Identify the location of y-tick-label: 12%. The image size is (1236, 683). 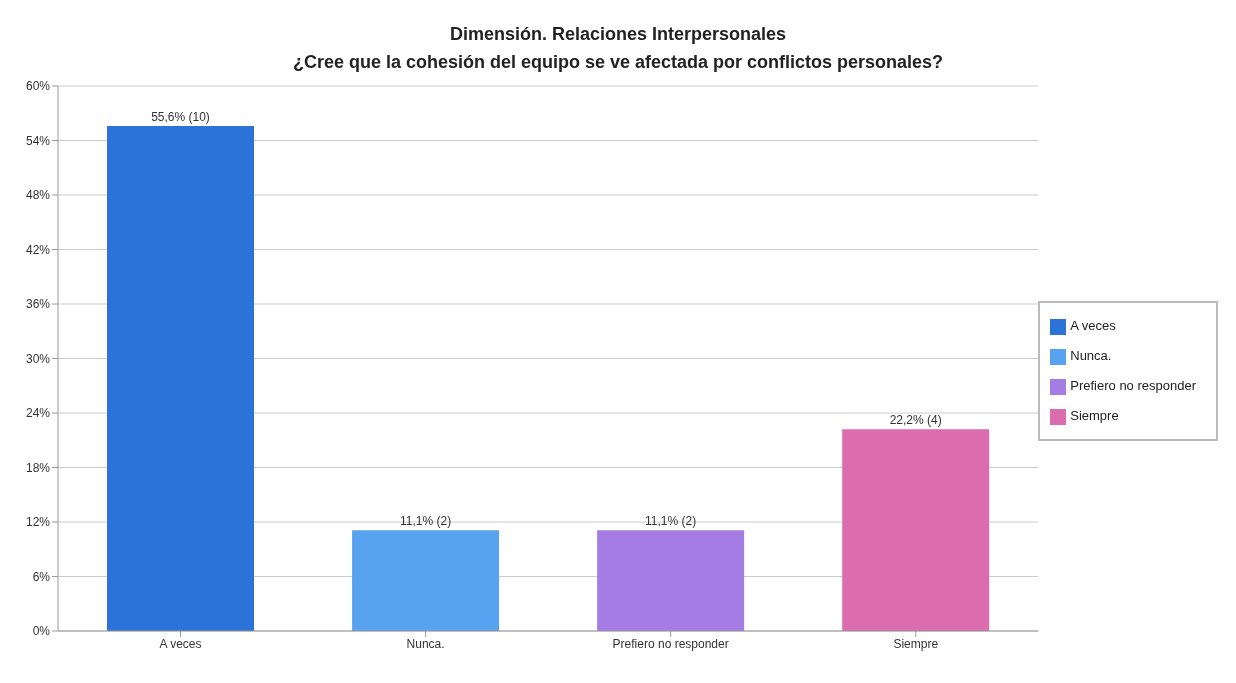
(38, 522).